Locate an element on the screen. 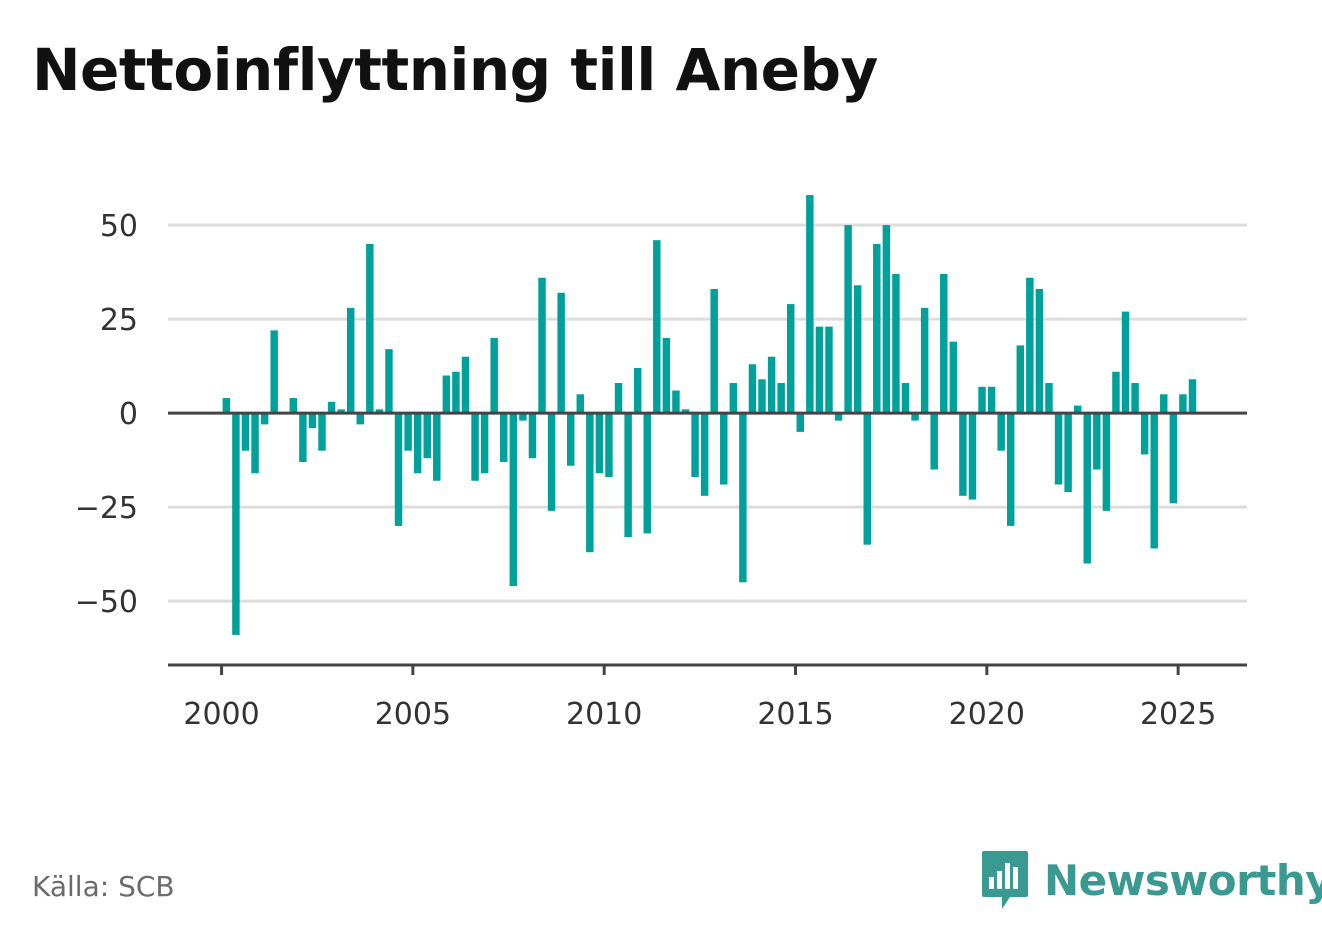 The height and width of the screenshot is (939, 1322). x-tick-label: 2000 is located at coordinates (221, 714).